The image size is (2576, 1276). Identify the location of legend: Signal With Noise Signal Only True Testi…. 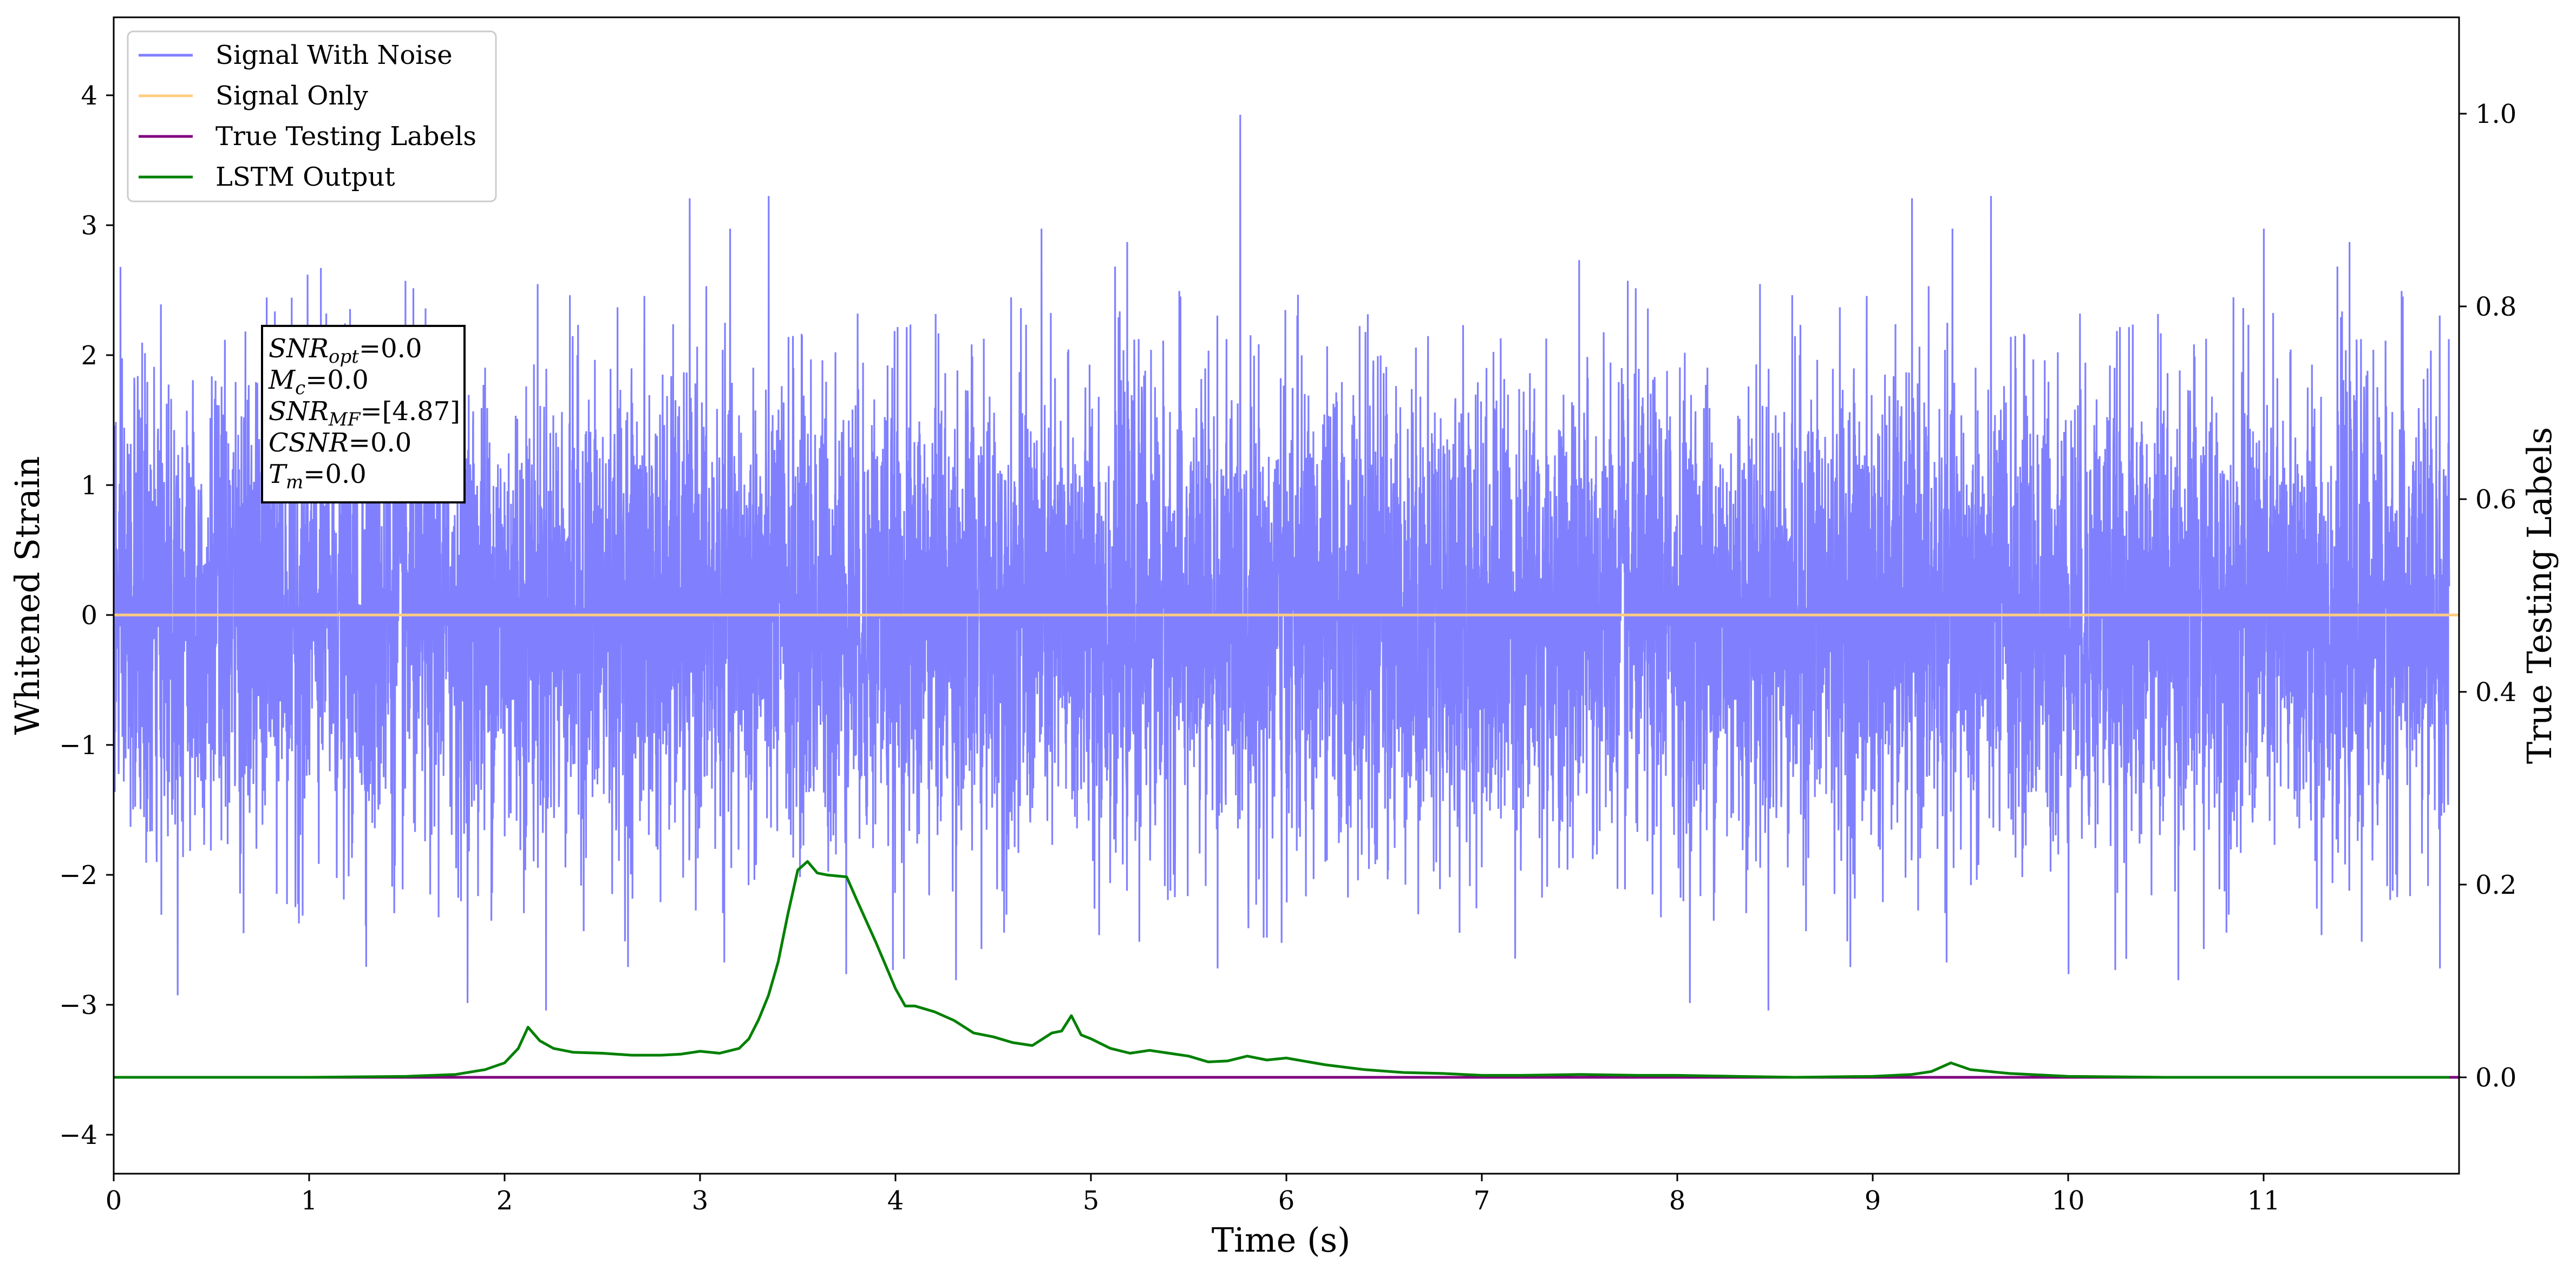
(312, 116).